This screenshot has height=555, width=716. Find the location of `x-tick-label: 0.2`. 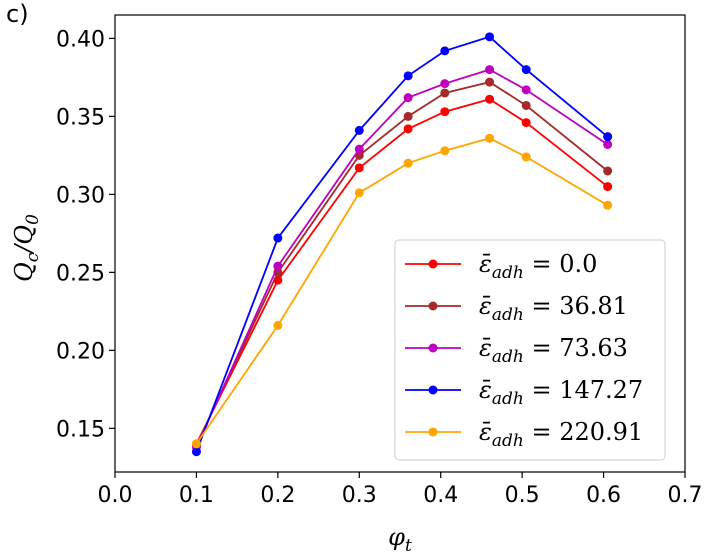

x-tick-label: 0.2 is located at coordinates (277, 495).